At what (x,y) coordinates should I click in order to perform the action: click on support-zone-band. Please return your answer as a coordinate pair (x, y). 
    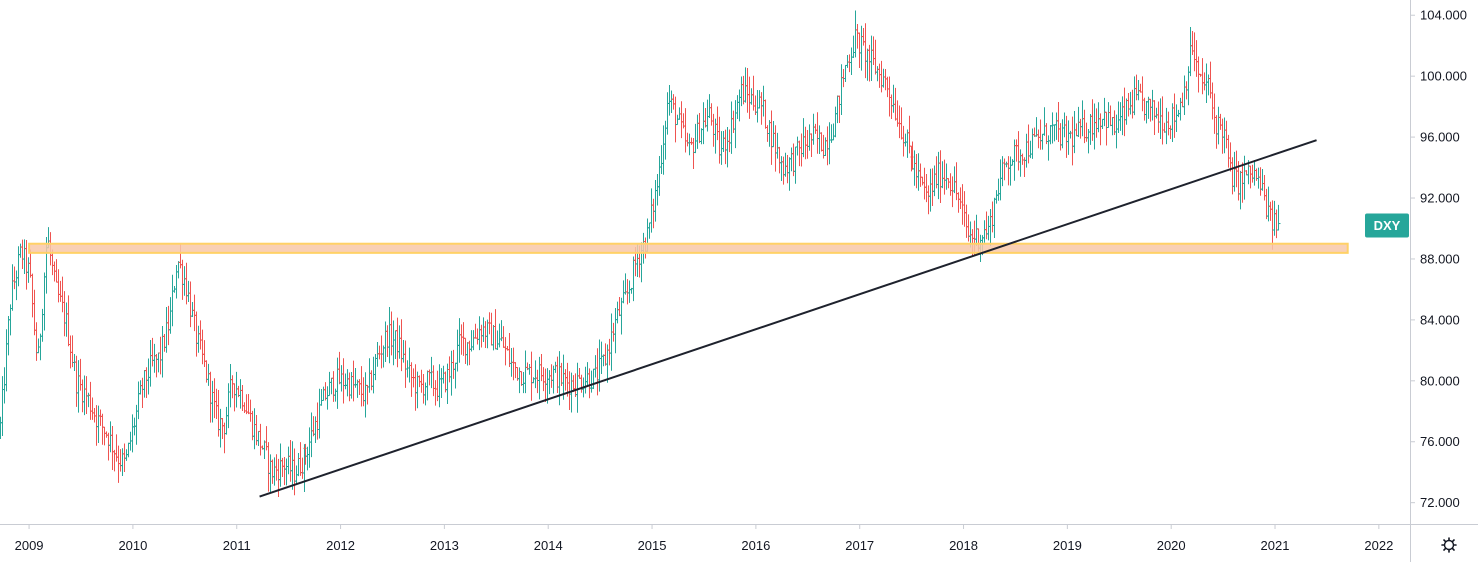
    Looking at the image, I should click on (688, 248).